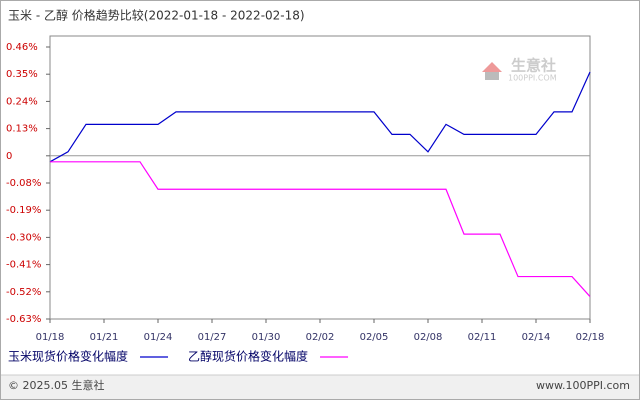 The height and width of the screenshot is (400, 640). I want to click on y-tick-label: -0.52%, so click(23, 292).